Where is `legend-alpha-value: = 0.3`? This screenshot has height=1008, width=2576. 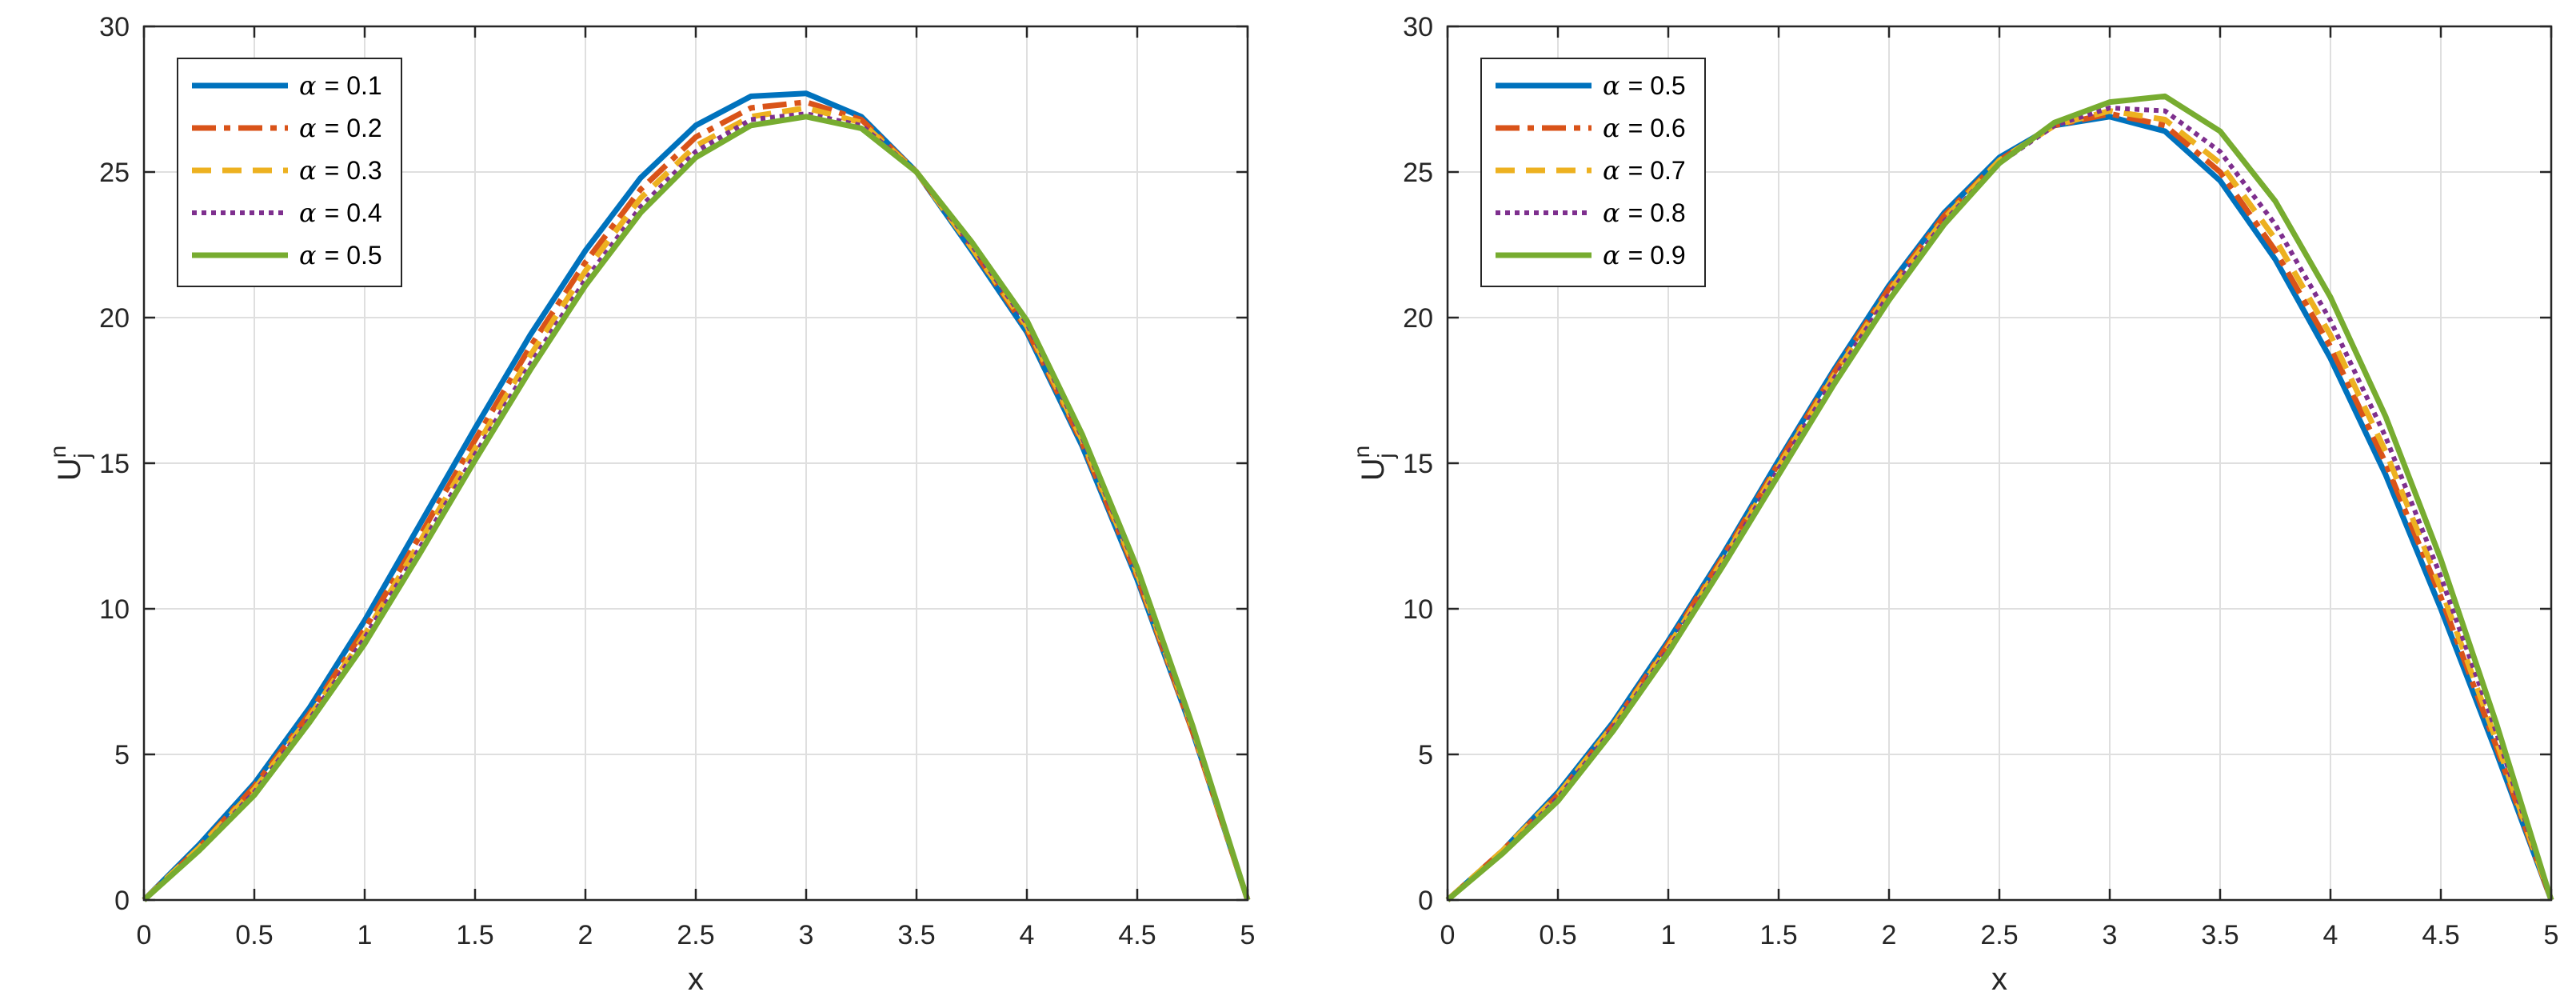
legend-alpha-value: = 0.3 is located at coordinates (354, 170).